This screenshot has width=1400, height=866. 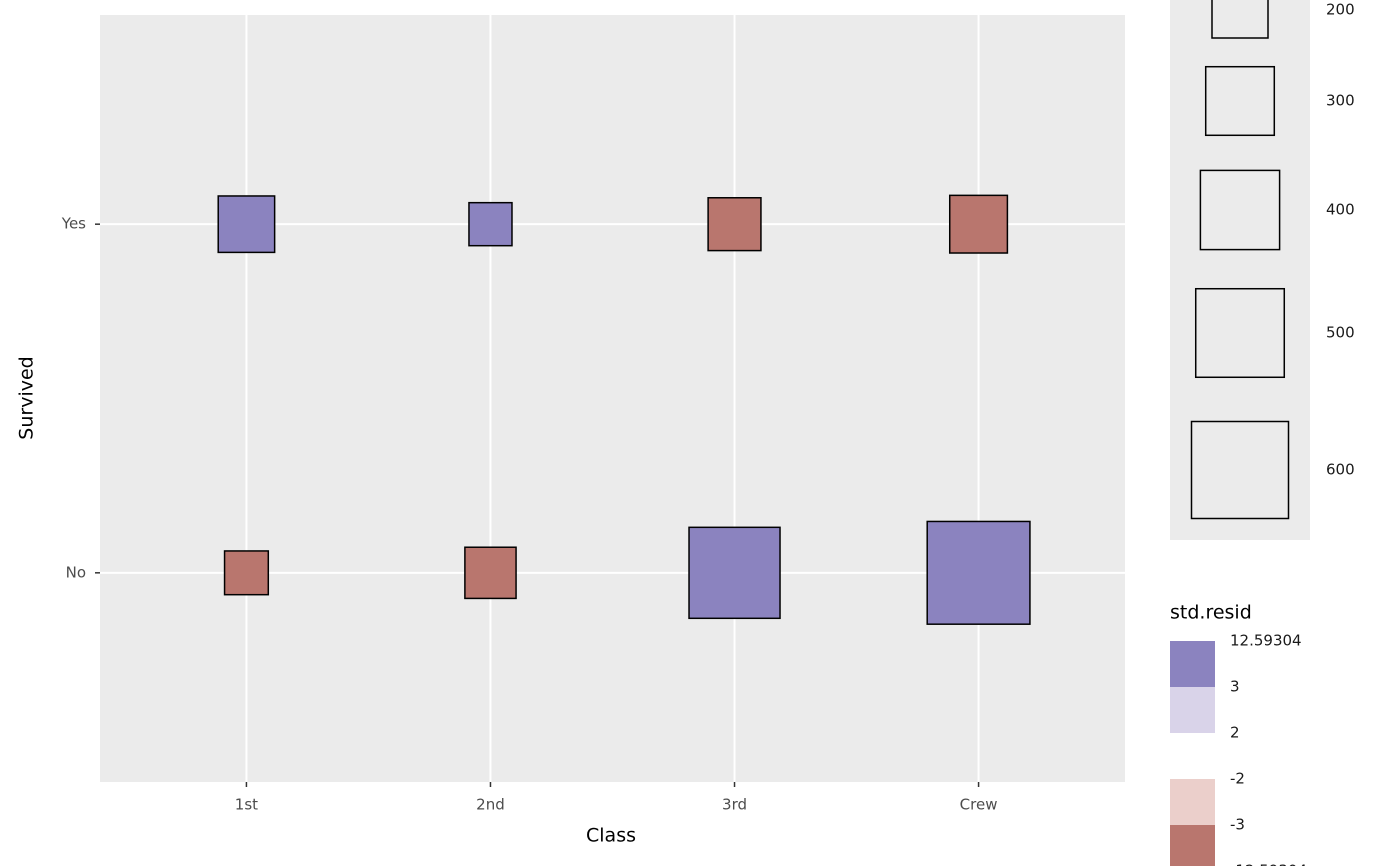 I want to click on size-legend-label: 400, so click(x=1340, y=210).